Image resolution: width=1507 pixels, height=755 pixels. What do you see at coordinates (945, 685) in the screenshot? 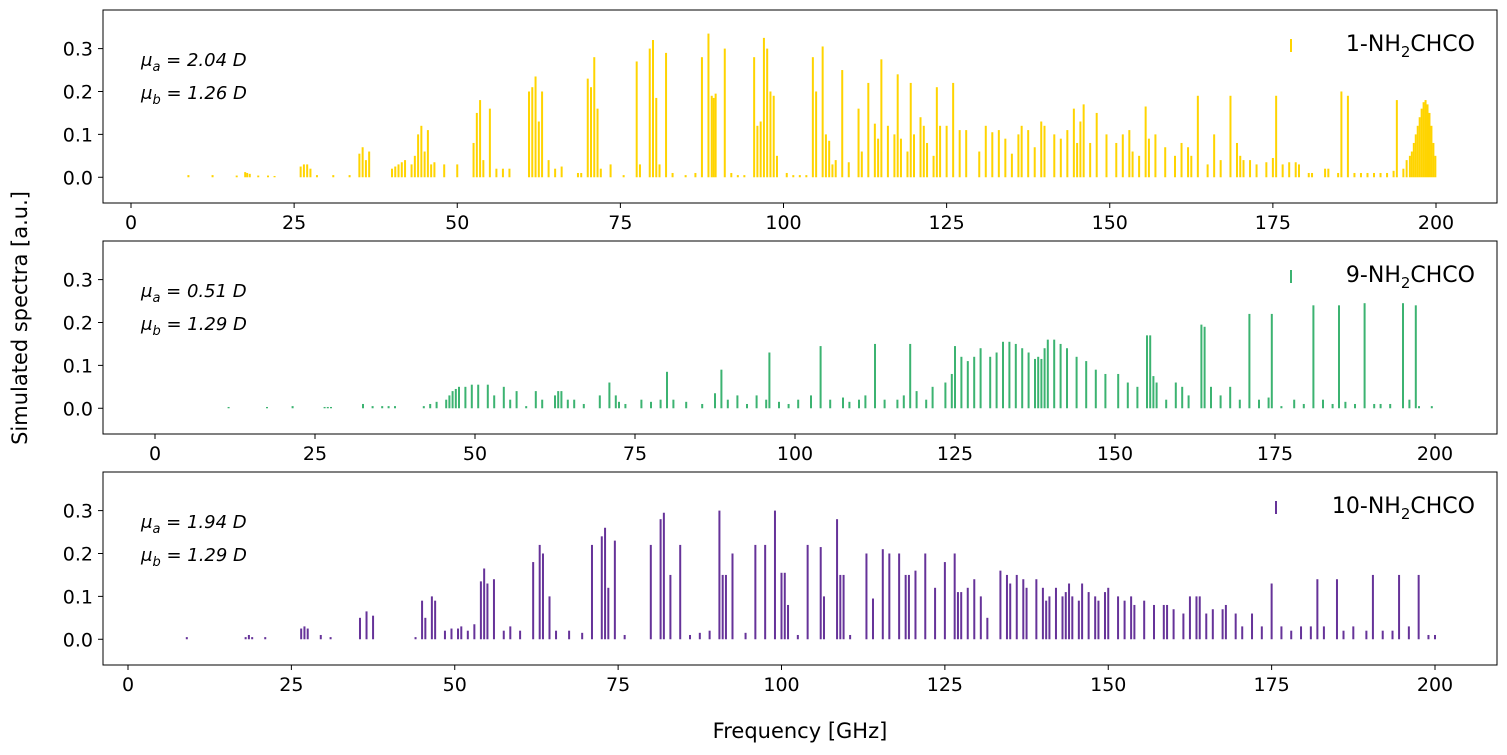
I see `x-tick-label: 125` at bounding box center [945, 685].